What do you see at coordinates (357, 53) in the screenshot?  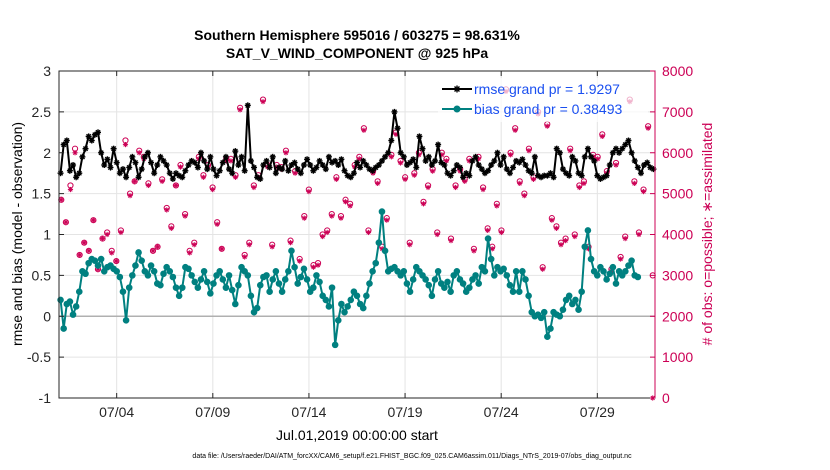 I see `chart-subtitle: SAT_V_WIND_COMPONENT @ 925 hPa` at bounding box center [357, 53].